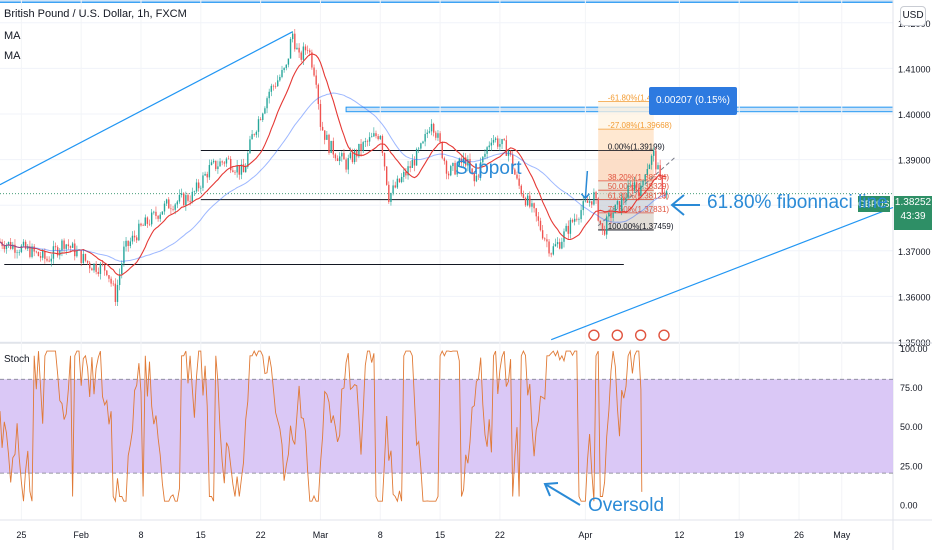  Describe the element at coordinates (140, 535) in the screenshot. I see `time-tick-label: 8` at that location.